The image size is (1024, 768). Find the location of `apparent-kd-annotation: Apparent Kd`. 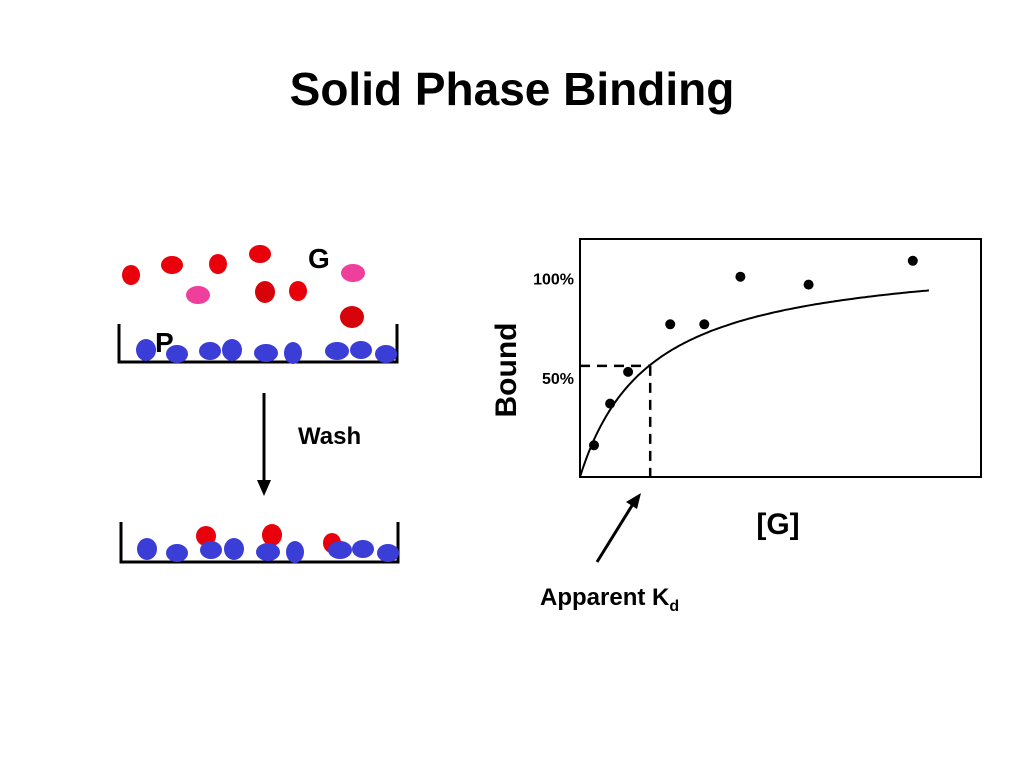

apparent-kd-annotation: Apparent Kd is located at coordinates (609, 554).